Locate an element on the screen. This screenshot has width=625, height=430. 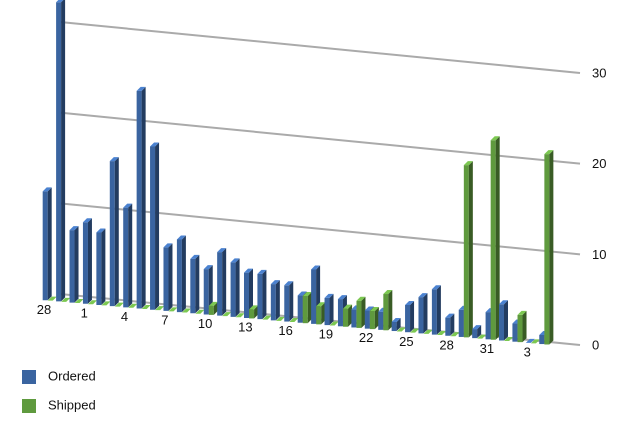
legend-swatch is located at coordinates (29, 377).